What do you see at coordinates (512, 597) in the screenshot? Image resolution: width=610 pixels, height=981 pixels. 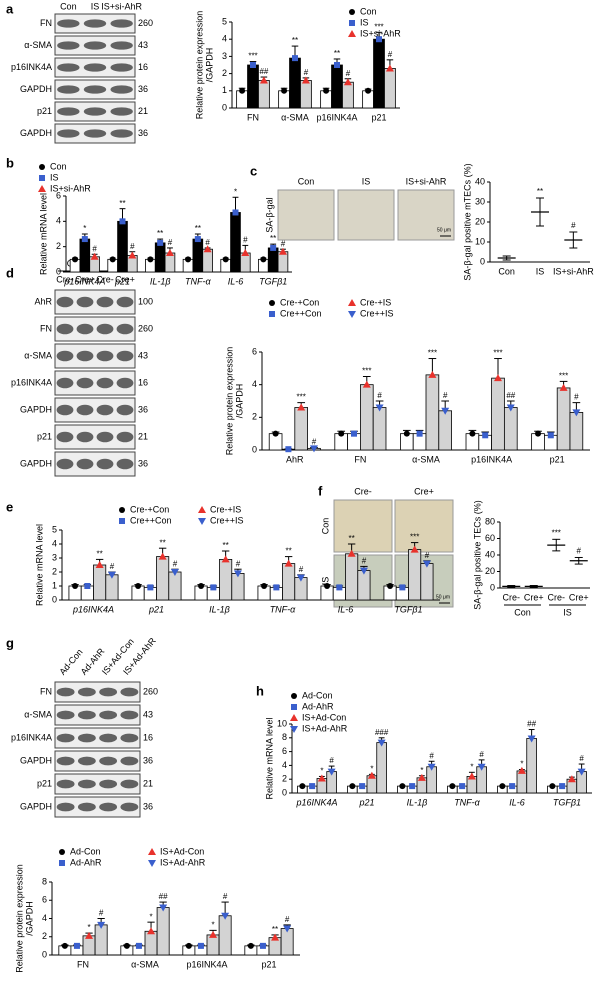 I see `x-tick-label: Cre-` at bounding box center [512, 597].